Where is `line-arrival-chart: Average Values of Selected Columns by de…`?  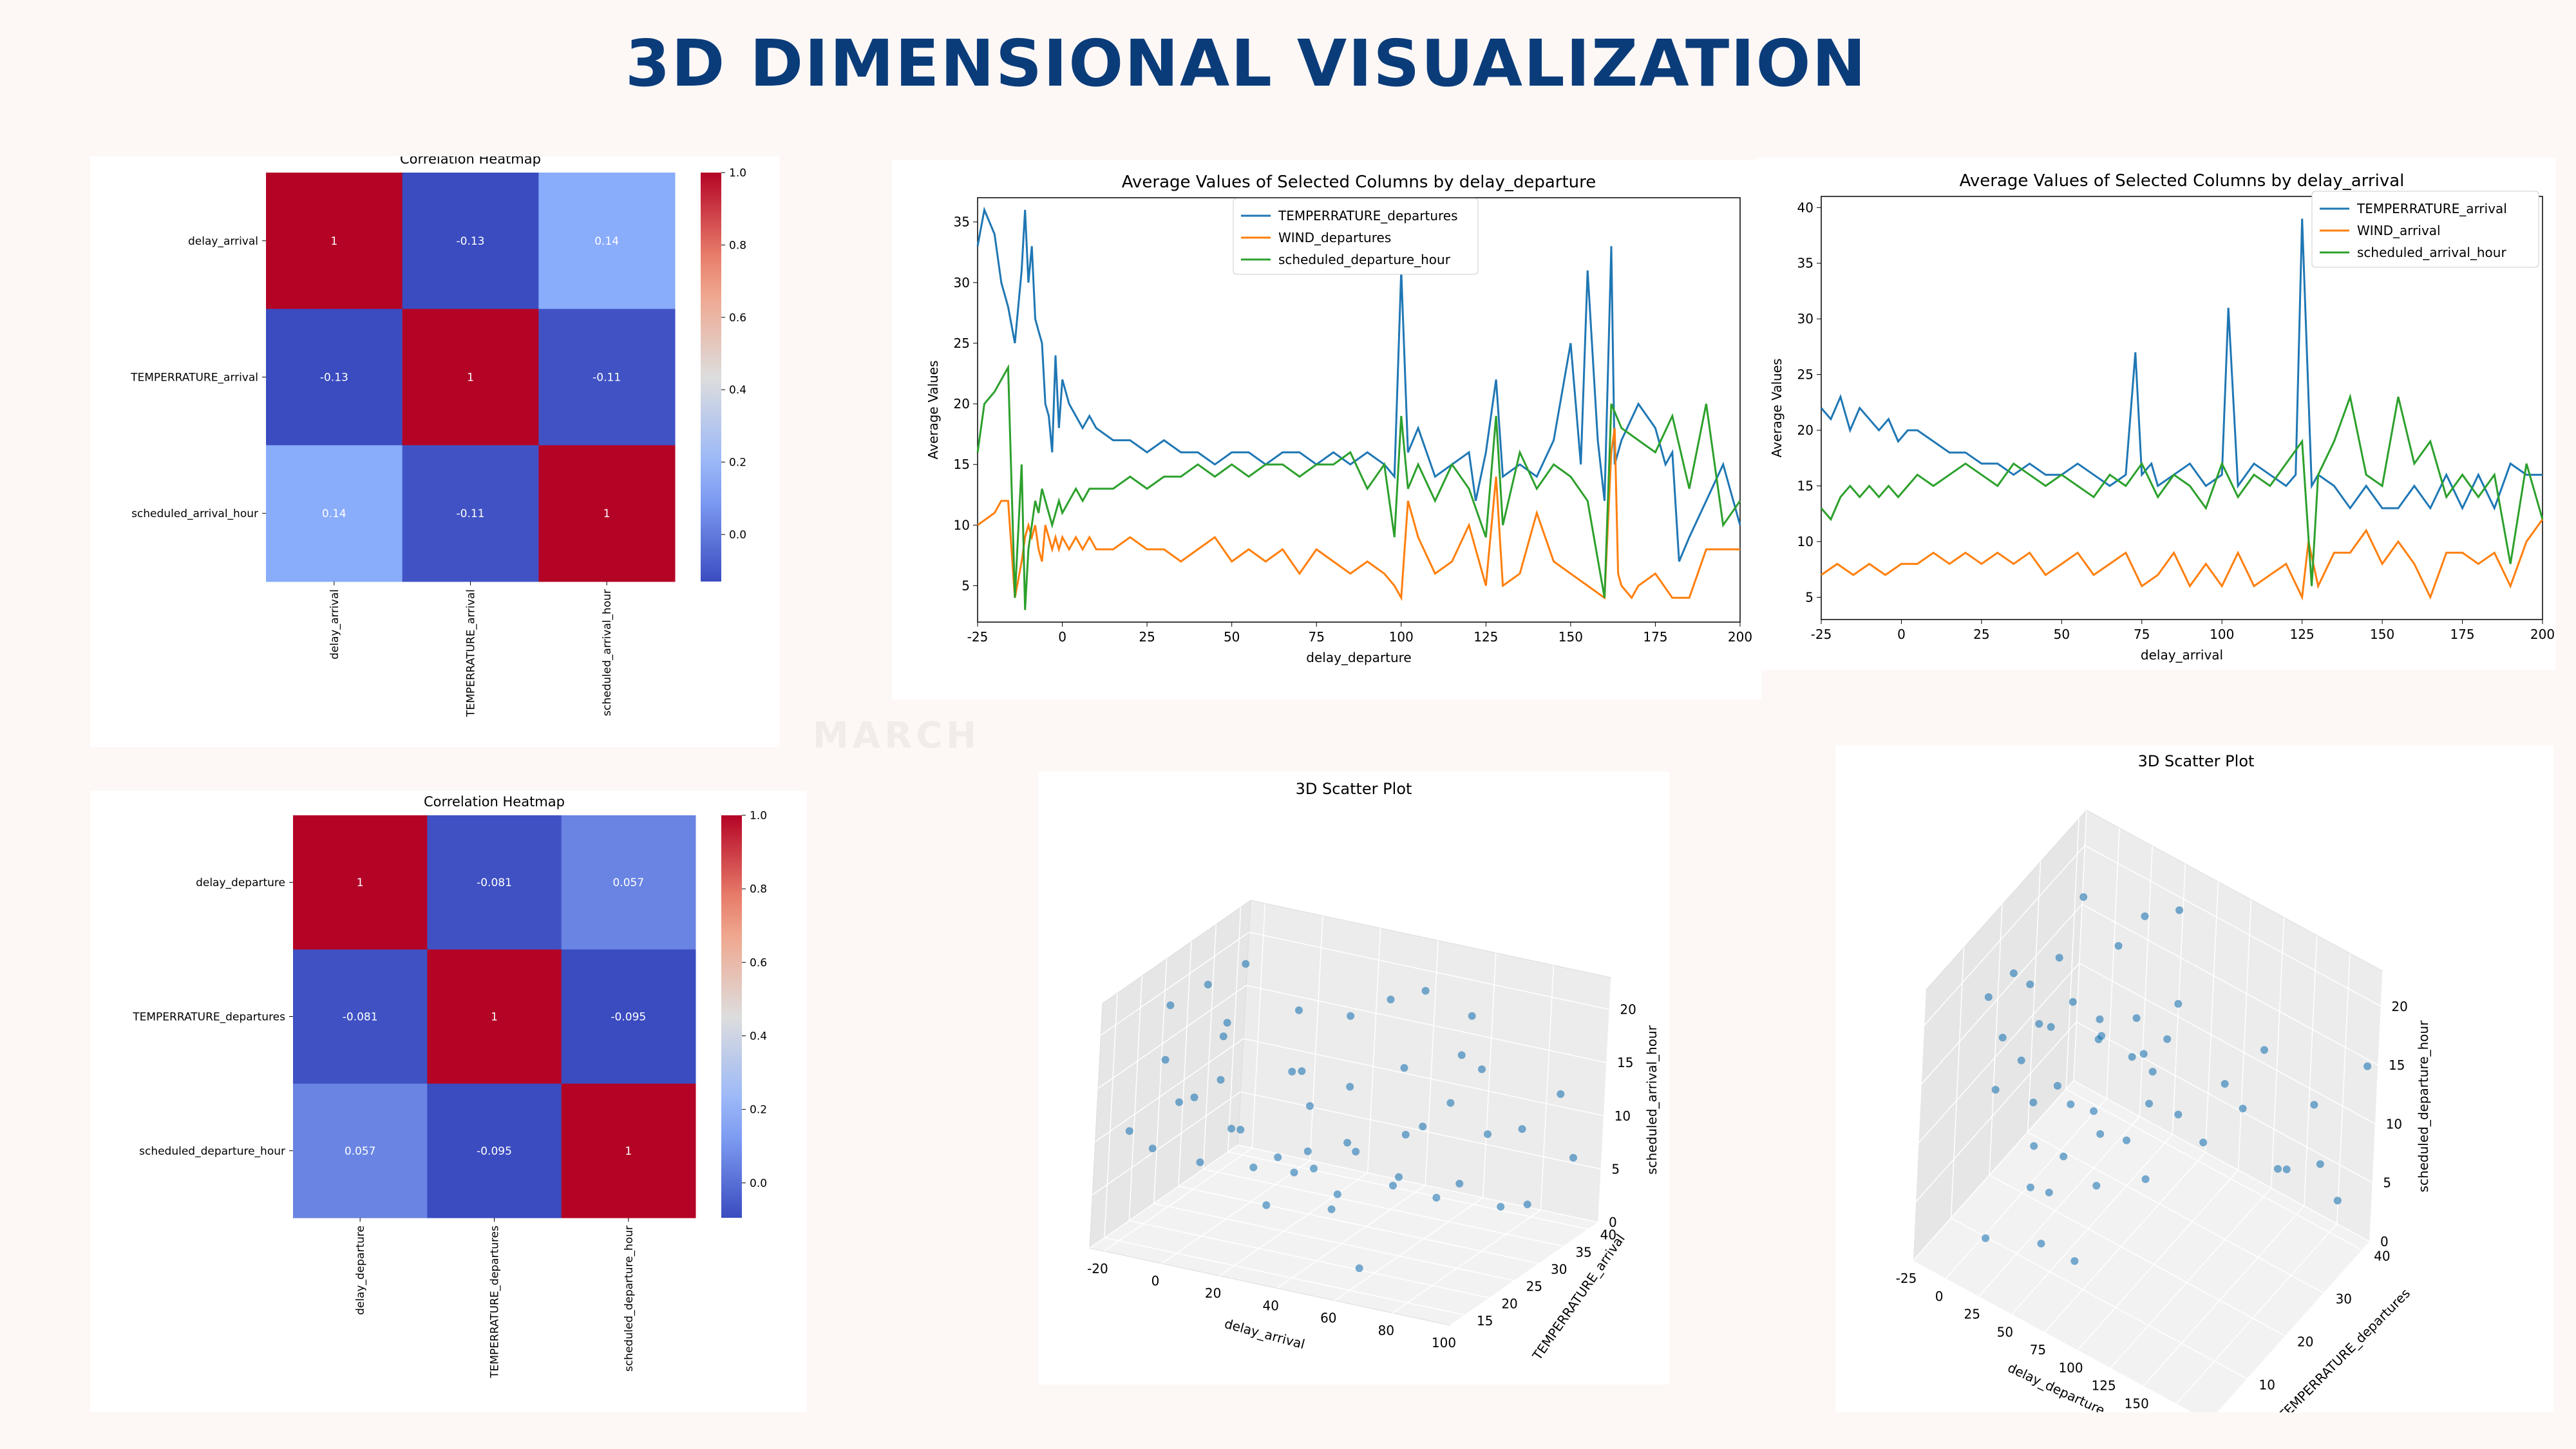
line-arrival-chart: Average Values of Selected Columns by de… is located at coordinates (2162, 417).